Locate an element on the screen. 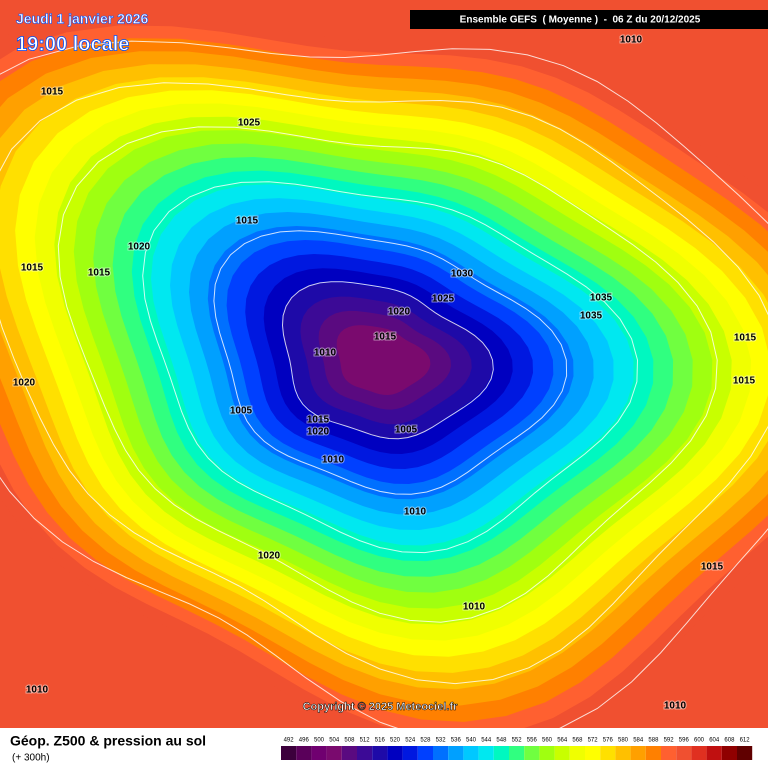 The width and height of the screenshot is (768, 768). scale-label: 524 is located at coordinates (410, 741).